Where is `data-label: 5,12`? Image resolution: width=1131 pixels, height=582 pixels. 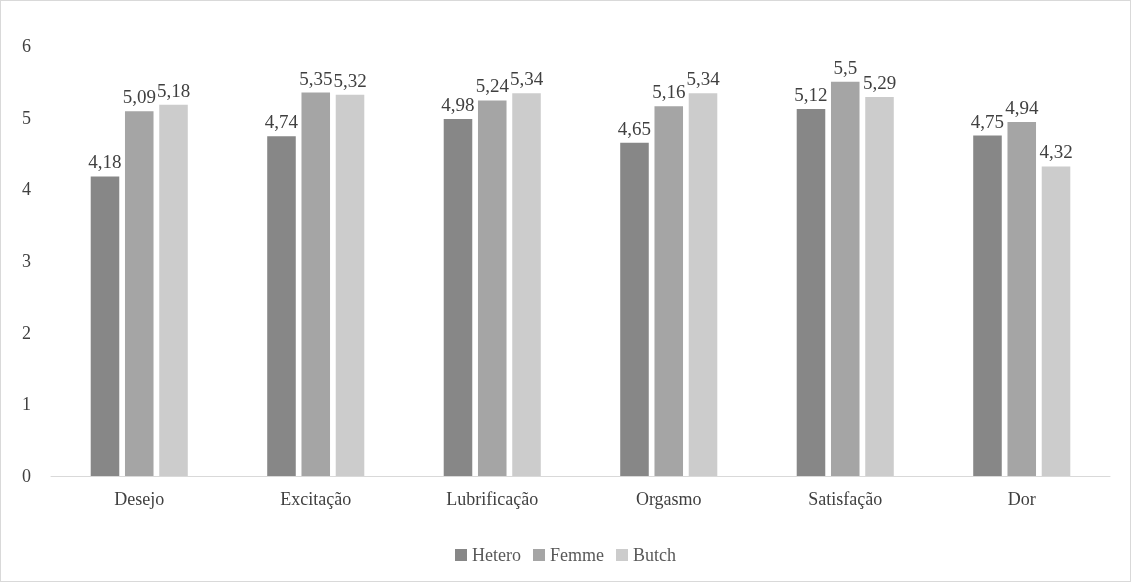
data-label: 5,12 is located at coordinates (811, 95).